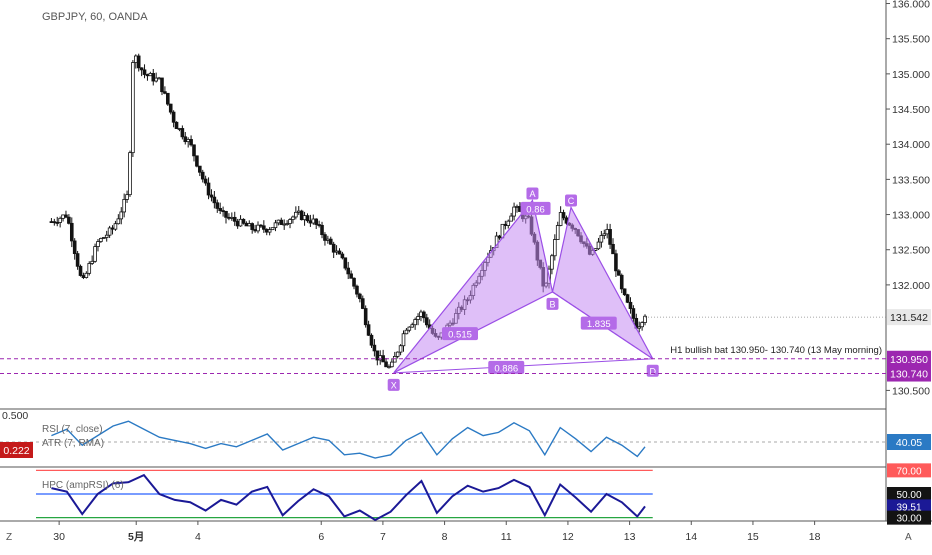 The width and height of the screenshot is (932, 555). What do you see at coordinates (911, 286) in the screenshot?
I see `price-tick-label: 132.000` at bounding box center [911, 286].